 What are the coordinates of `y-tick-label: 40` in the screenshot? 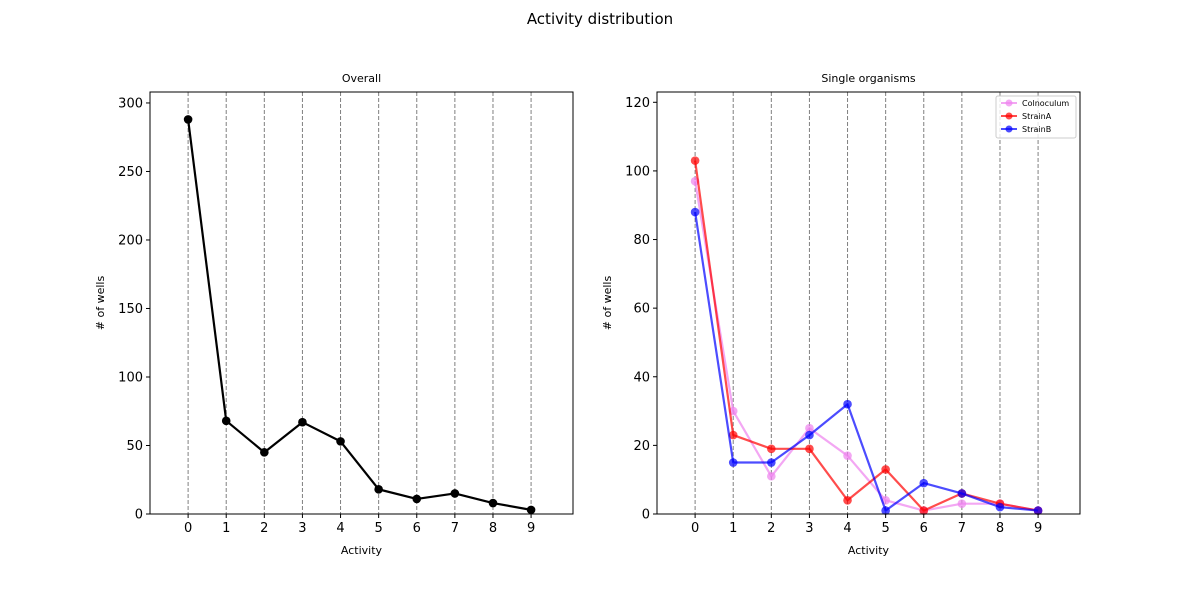 It's located at (641, 377).